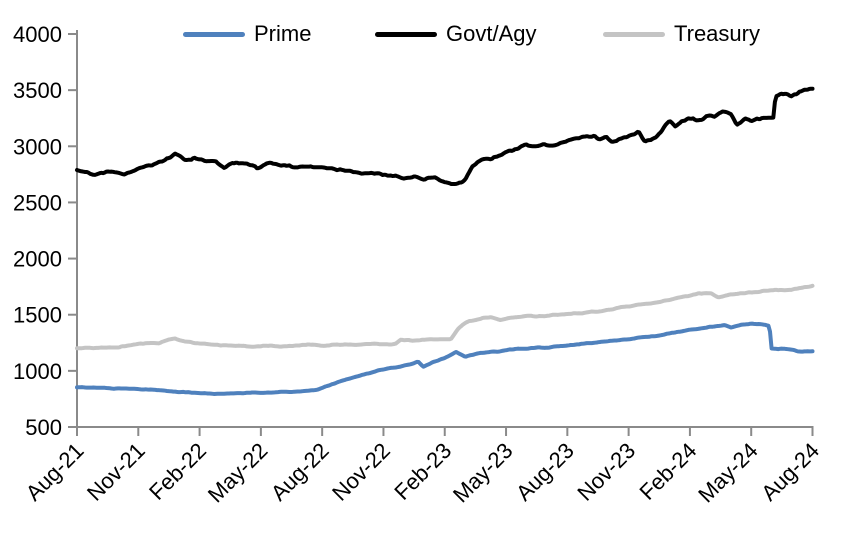  What do you see at coordinates (37, 202) in the screenshot?
I see `y-tick-label: 2500` at bounding box center [37, 202].